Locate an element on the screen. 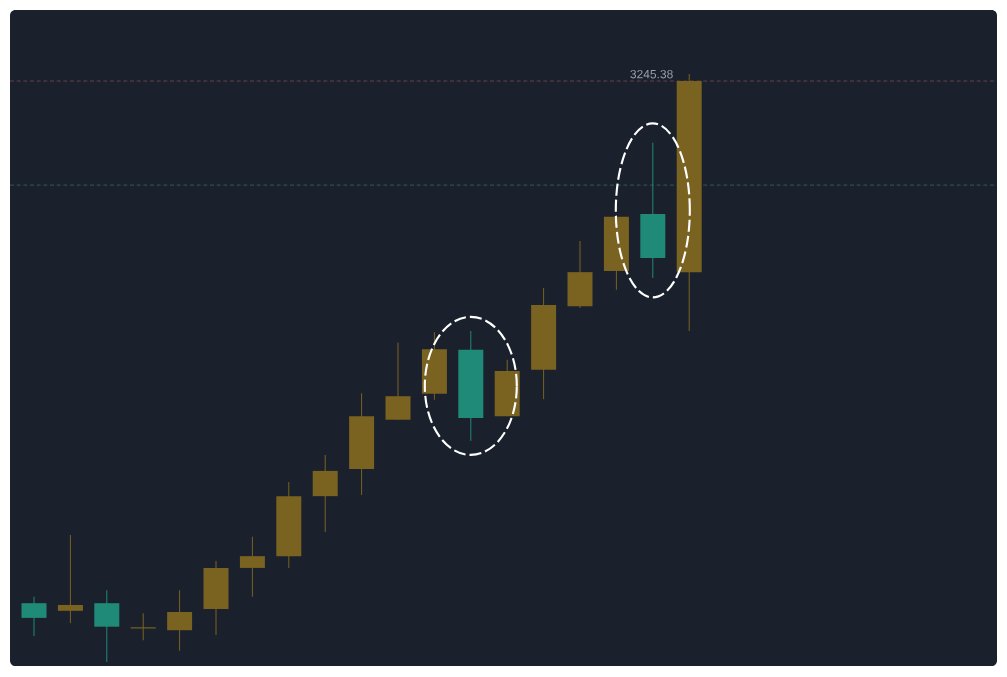 This screenshot has width=1007, height=677. annotation: 3245.38 is located at coordinates (651, 74).